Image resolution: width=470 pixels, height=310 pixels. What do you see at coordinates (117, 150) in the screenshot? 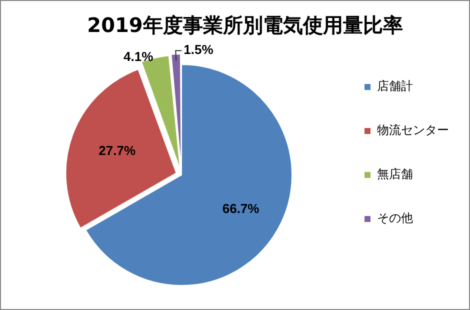
I see `data-label: 27.7%` at bounding box center [117, 150].